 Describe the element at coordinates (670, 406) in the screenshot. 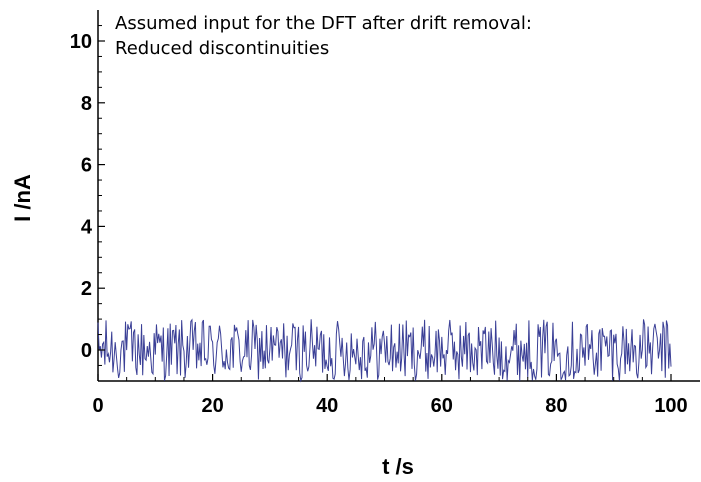

I see `x-tick-label: 100` at that location.